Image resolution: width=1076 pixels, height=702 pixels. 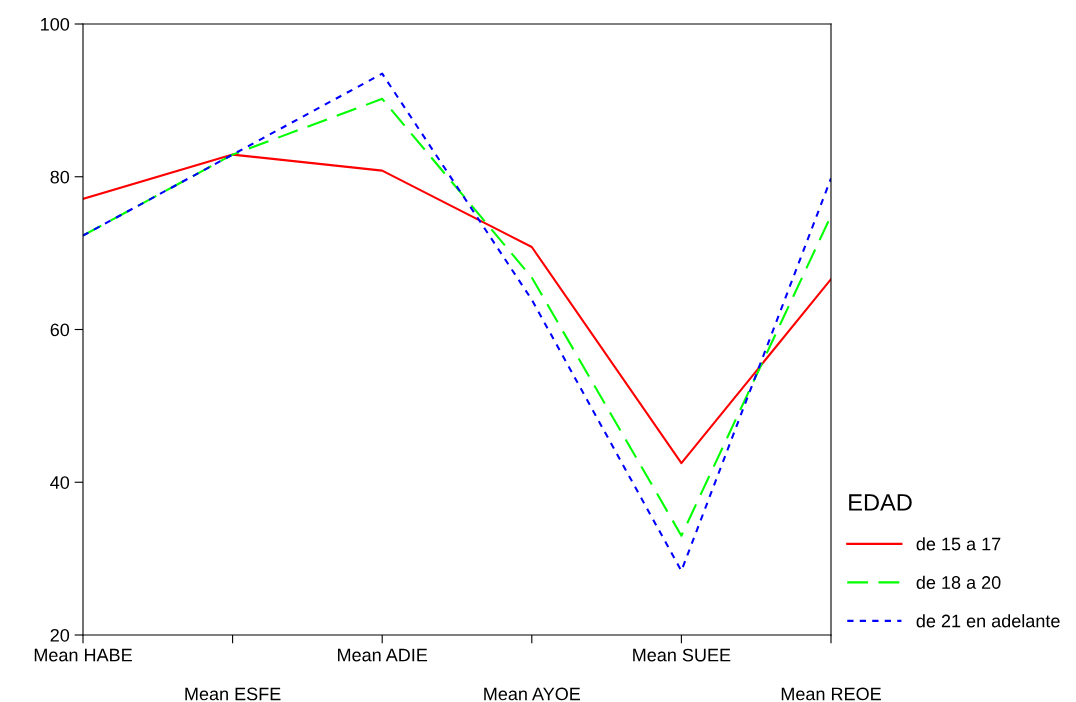 I want to click on legend-label: de 18 a 20, so click(x=958, y=582).